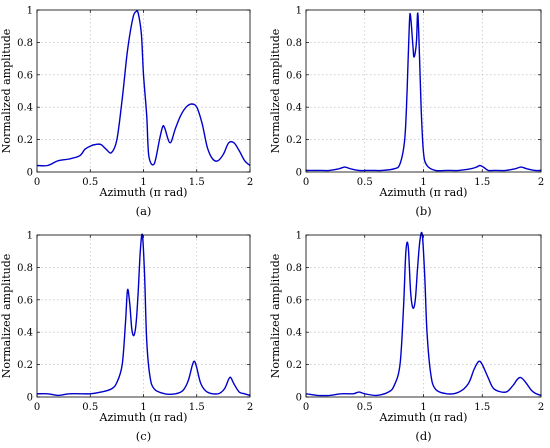  What do you see at coordinates (143, 436) in the screenshot?
I see `panel-caption: (c)` at bounding box center [143, 436].